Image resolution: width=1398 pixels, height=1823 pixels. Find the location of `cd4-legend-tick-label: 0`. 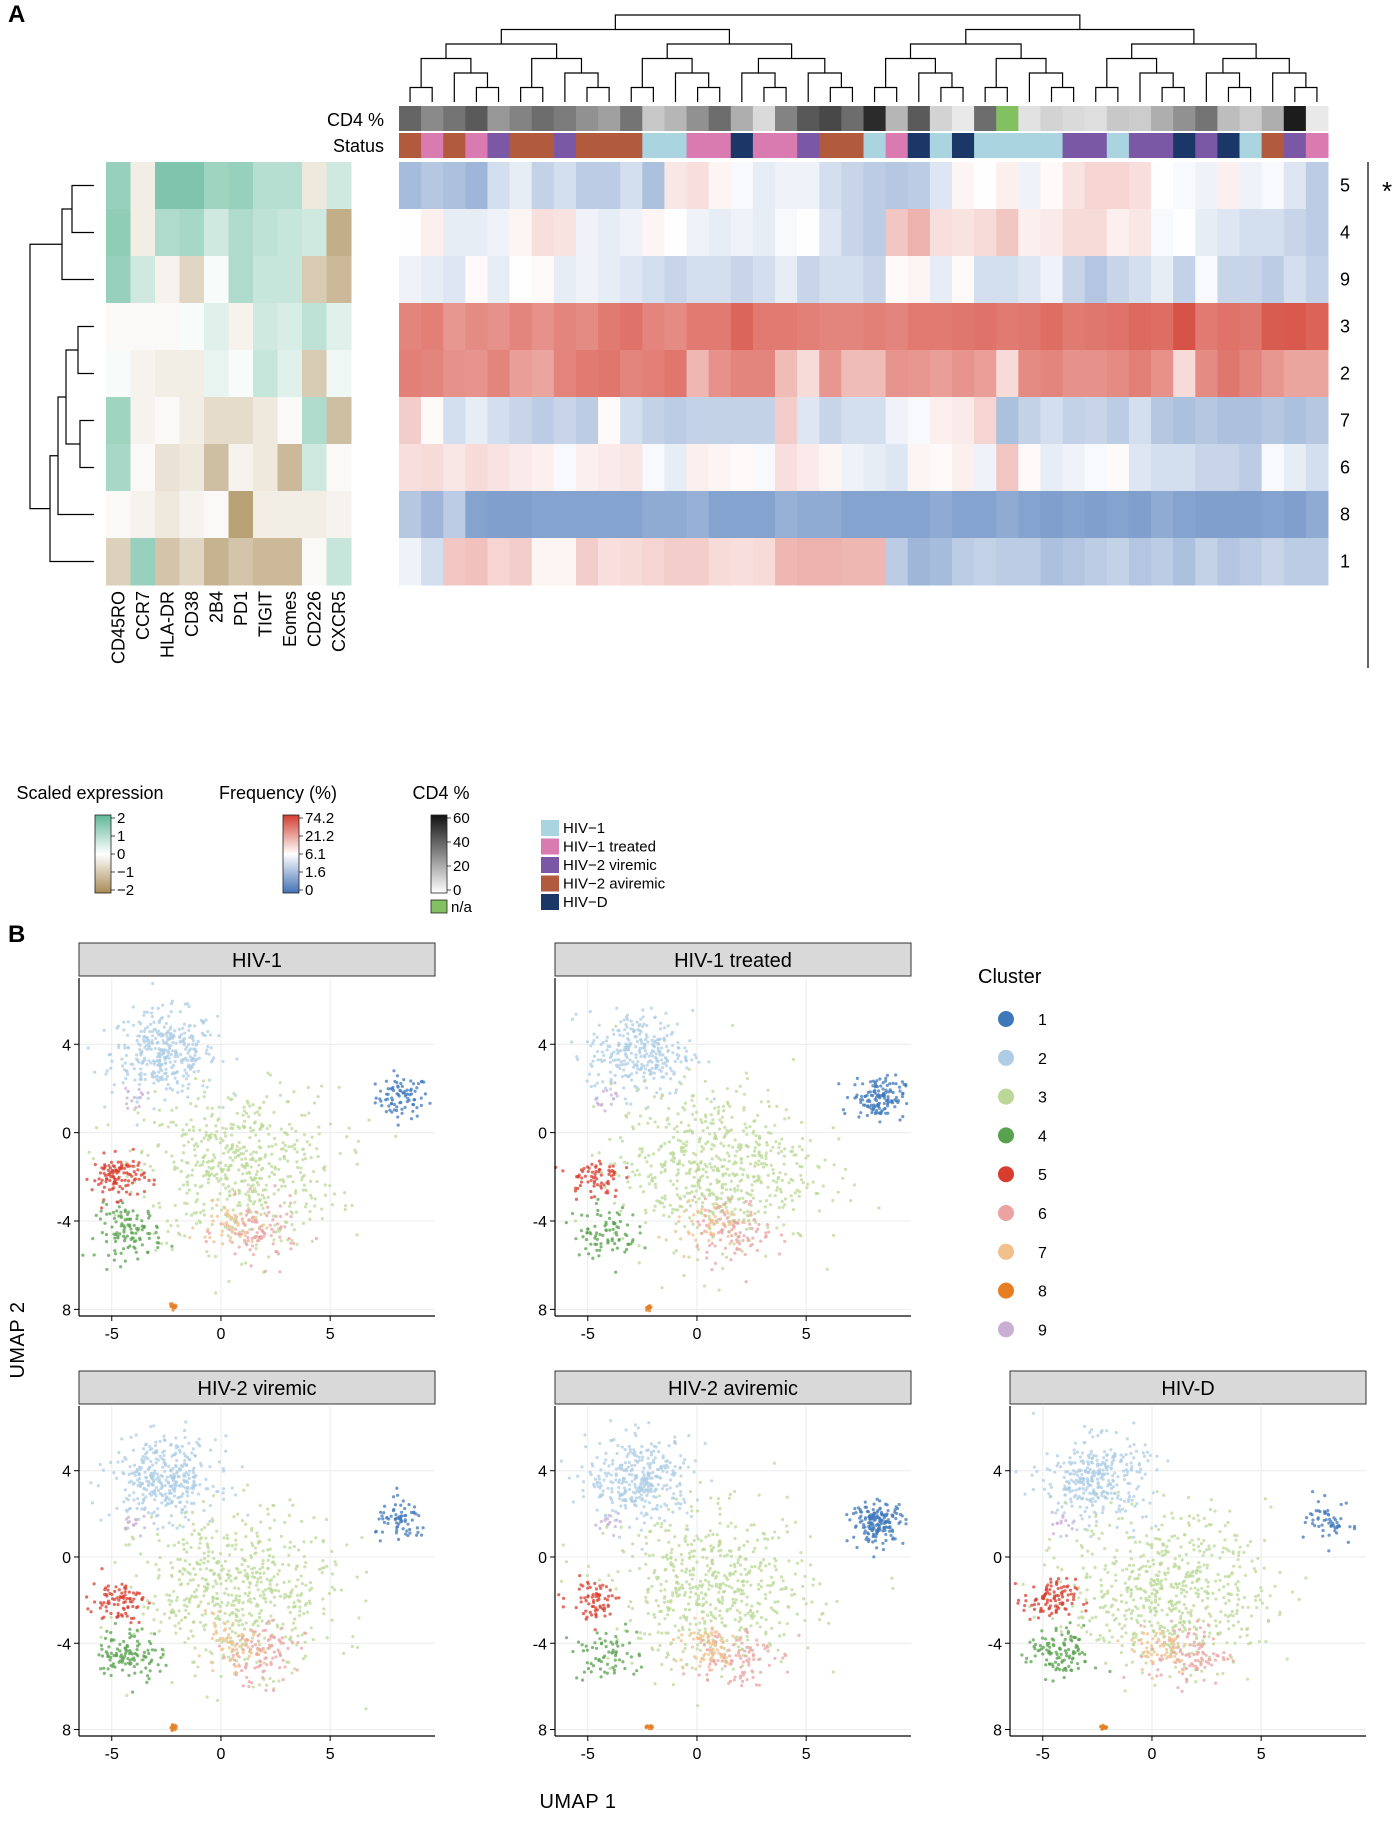

cd4-legend-tick-label: 0 is located at coordinates (457, 890).